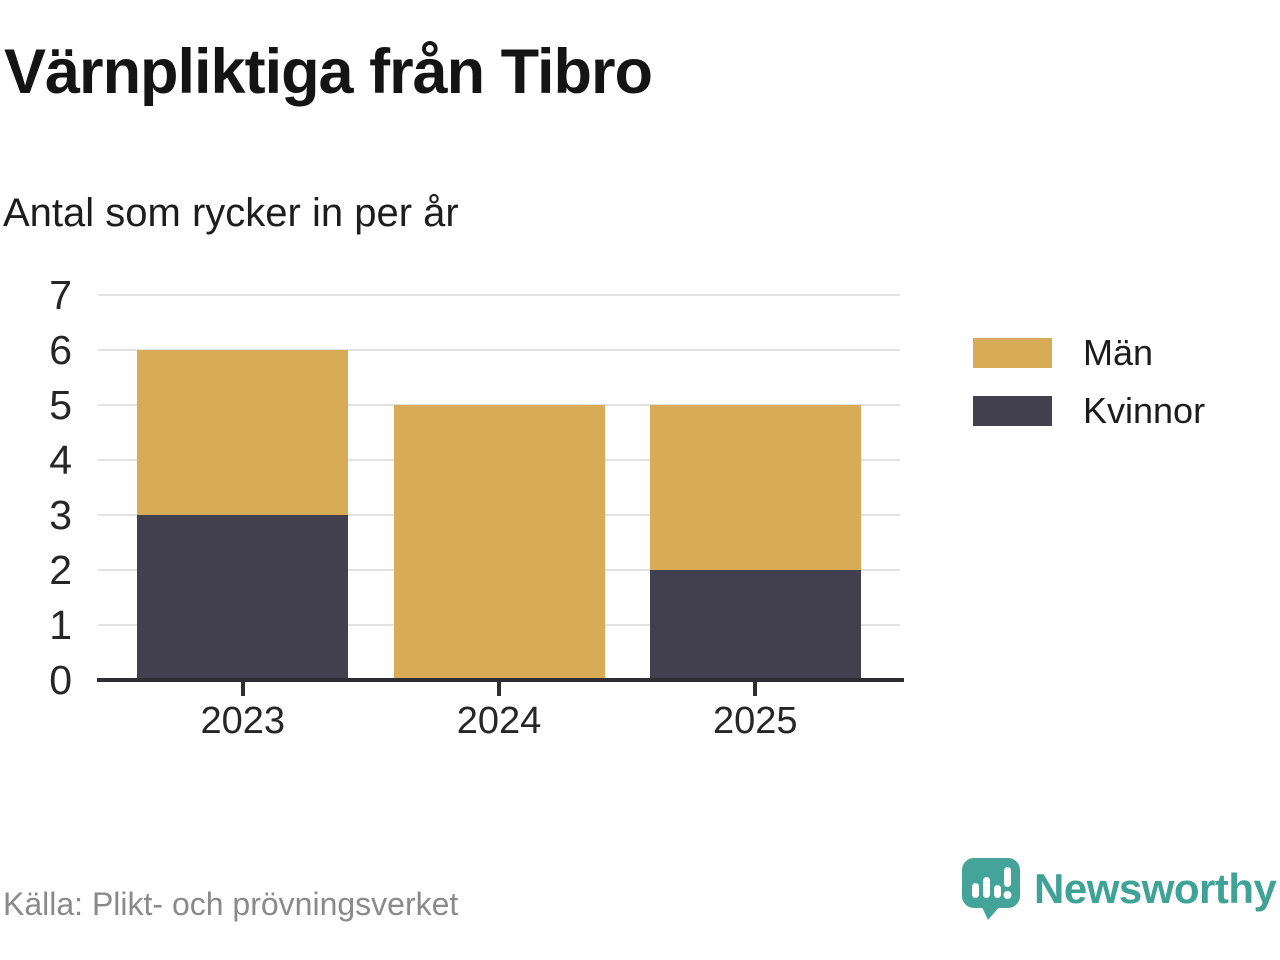  I want to click on legend-swatch-man, so click(1012, 353).